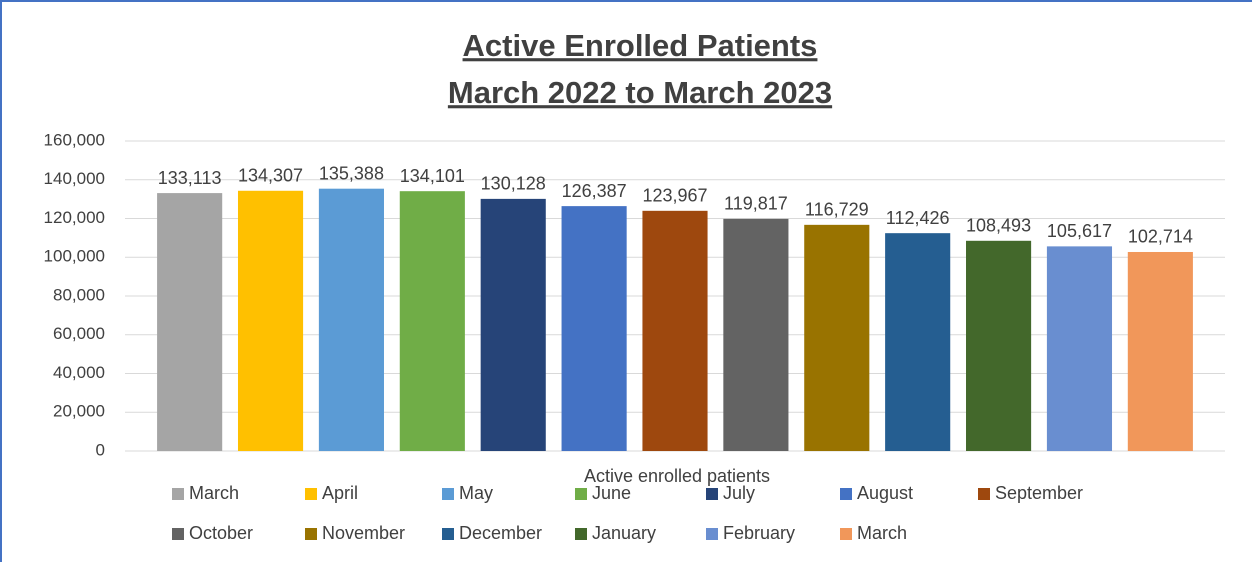  What do you see at coordinates (221, 533) in the screenshot?
I see `legend-label: October` at bounding box center [221, 533].